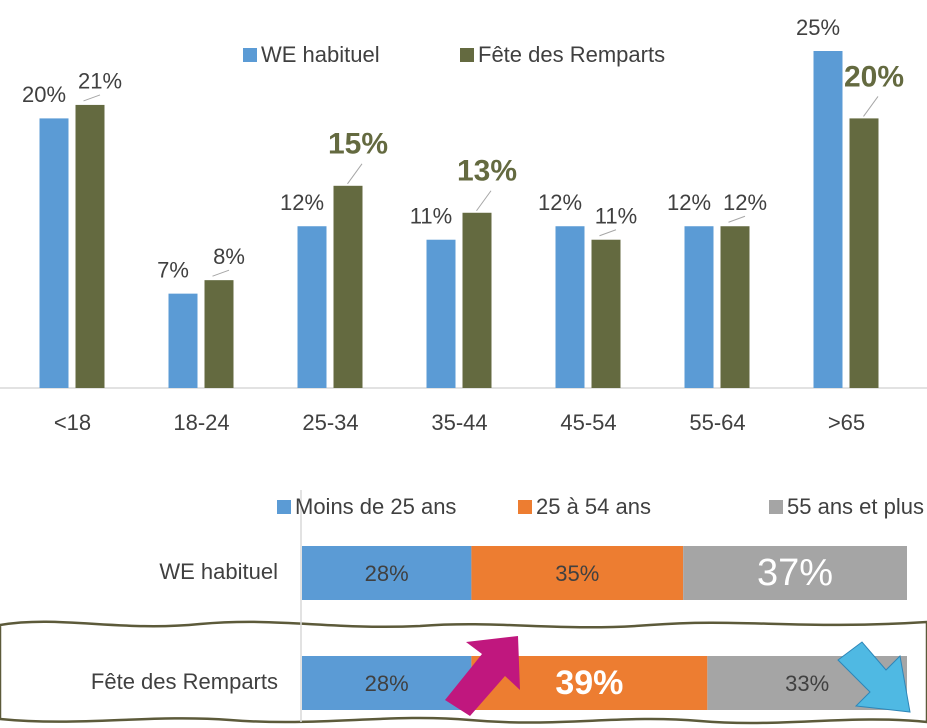 Image resolution: width=927 pixels, height=728 pixels. What do you see at coordinates (807, 683) in the screenshot?
I see `data-label: 33%` at bounding box center [807, 683].